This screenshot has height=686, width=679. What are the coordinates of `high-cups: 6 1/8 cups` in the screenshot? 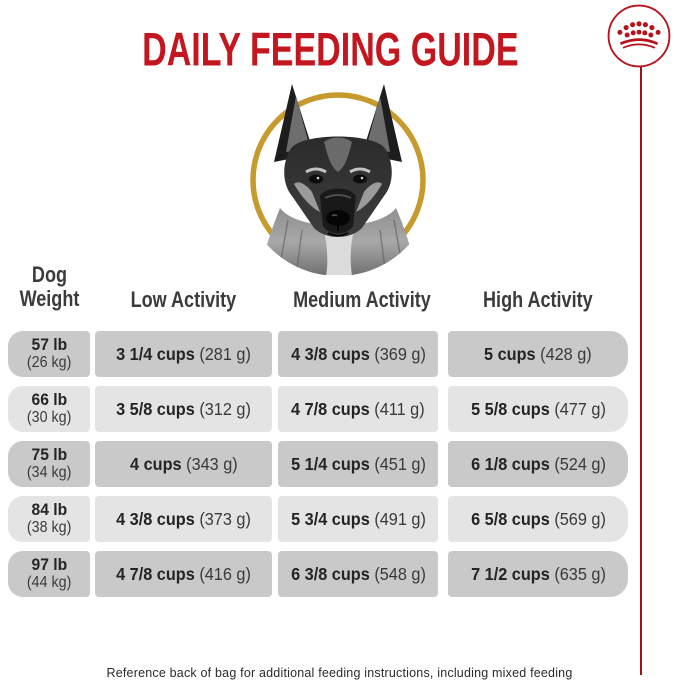 It's located at (510, 463).